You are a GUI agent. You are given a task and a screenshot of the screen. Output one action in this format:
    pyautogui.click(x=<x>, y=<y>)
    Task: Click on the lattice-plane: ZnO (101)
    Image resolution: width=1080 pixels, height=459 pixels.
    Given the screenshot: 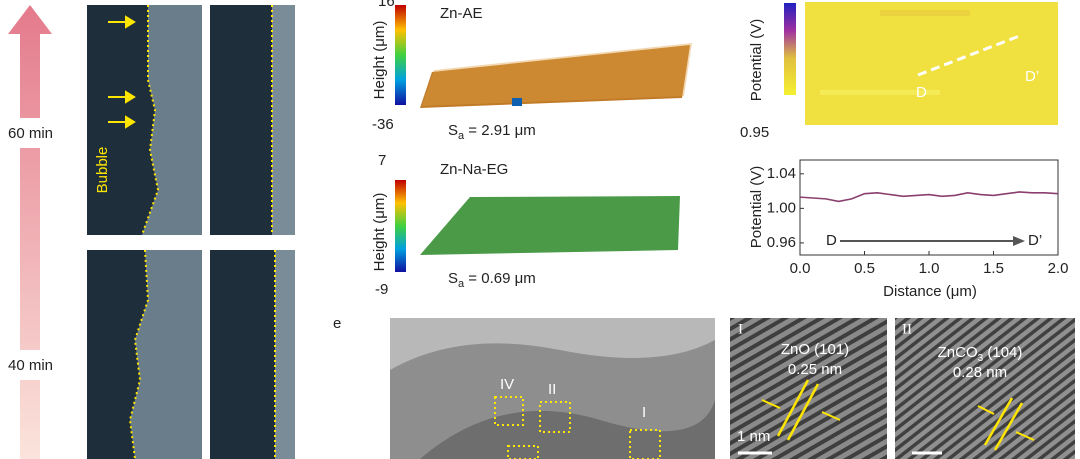 What is the action you would take?
    pyautogui.click(x=815, y=349)
    